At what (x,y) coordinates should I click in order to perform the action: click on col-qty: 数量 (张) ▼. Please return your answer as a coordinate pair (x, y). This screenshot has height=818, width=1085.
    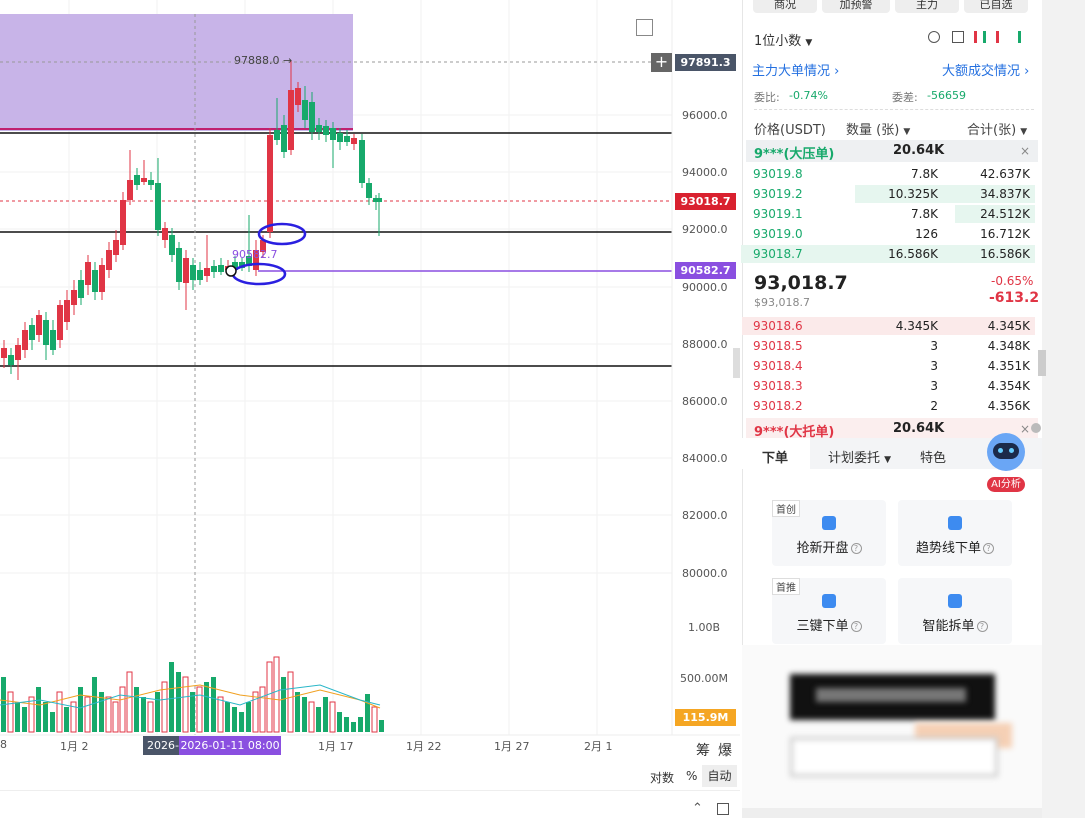
    Looking at the image, I should click on (878, 128).